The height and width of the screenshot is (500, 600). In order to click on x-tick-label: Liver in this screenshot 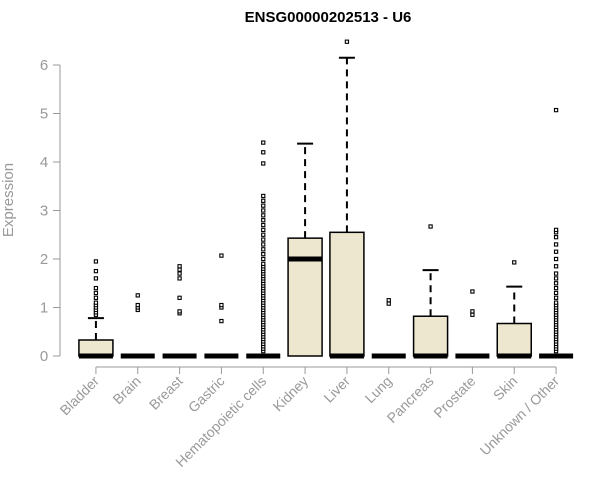, I will do `click(336, 389)`.